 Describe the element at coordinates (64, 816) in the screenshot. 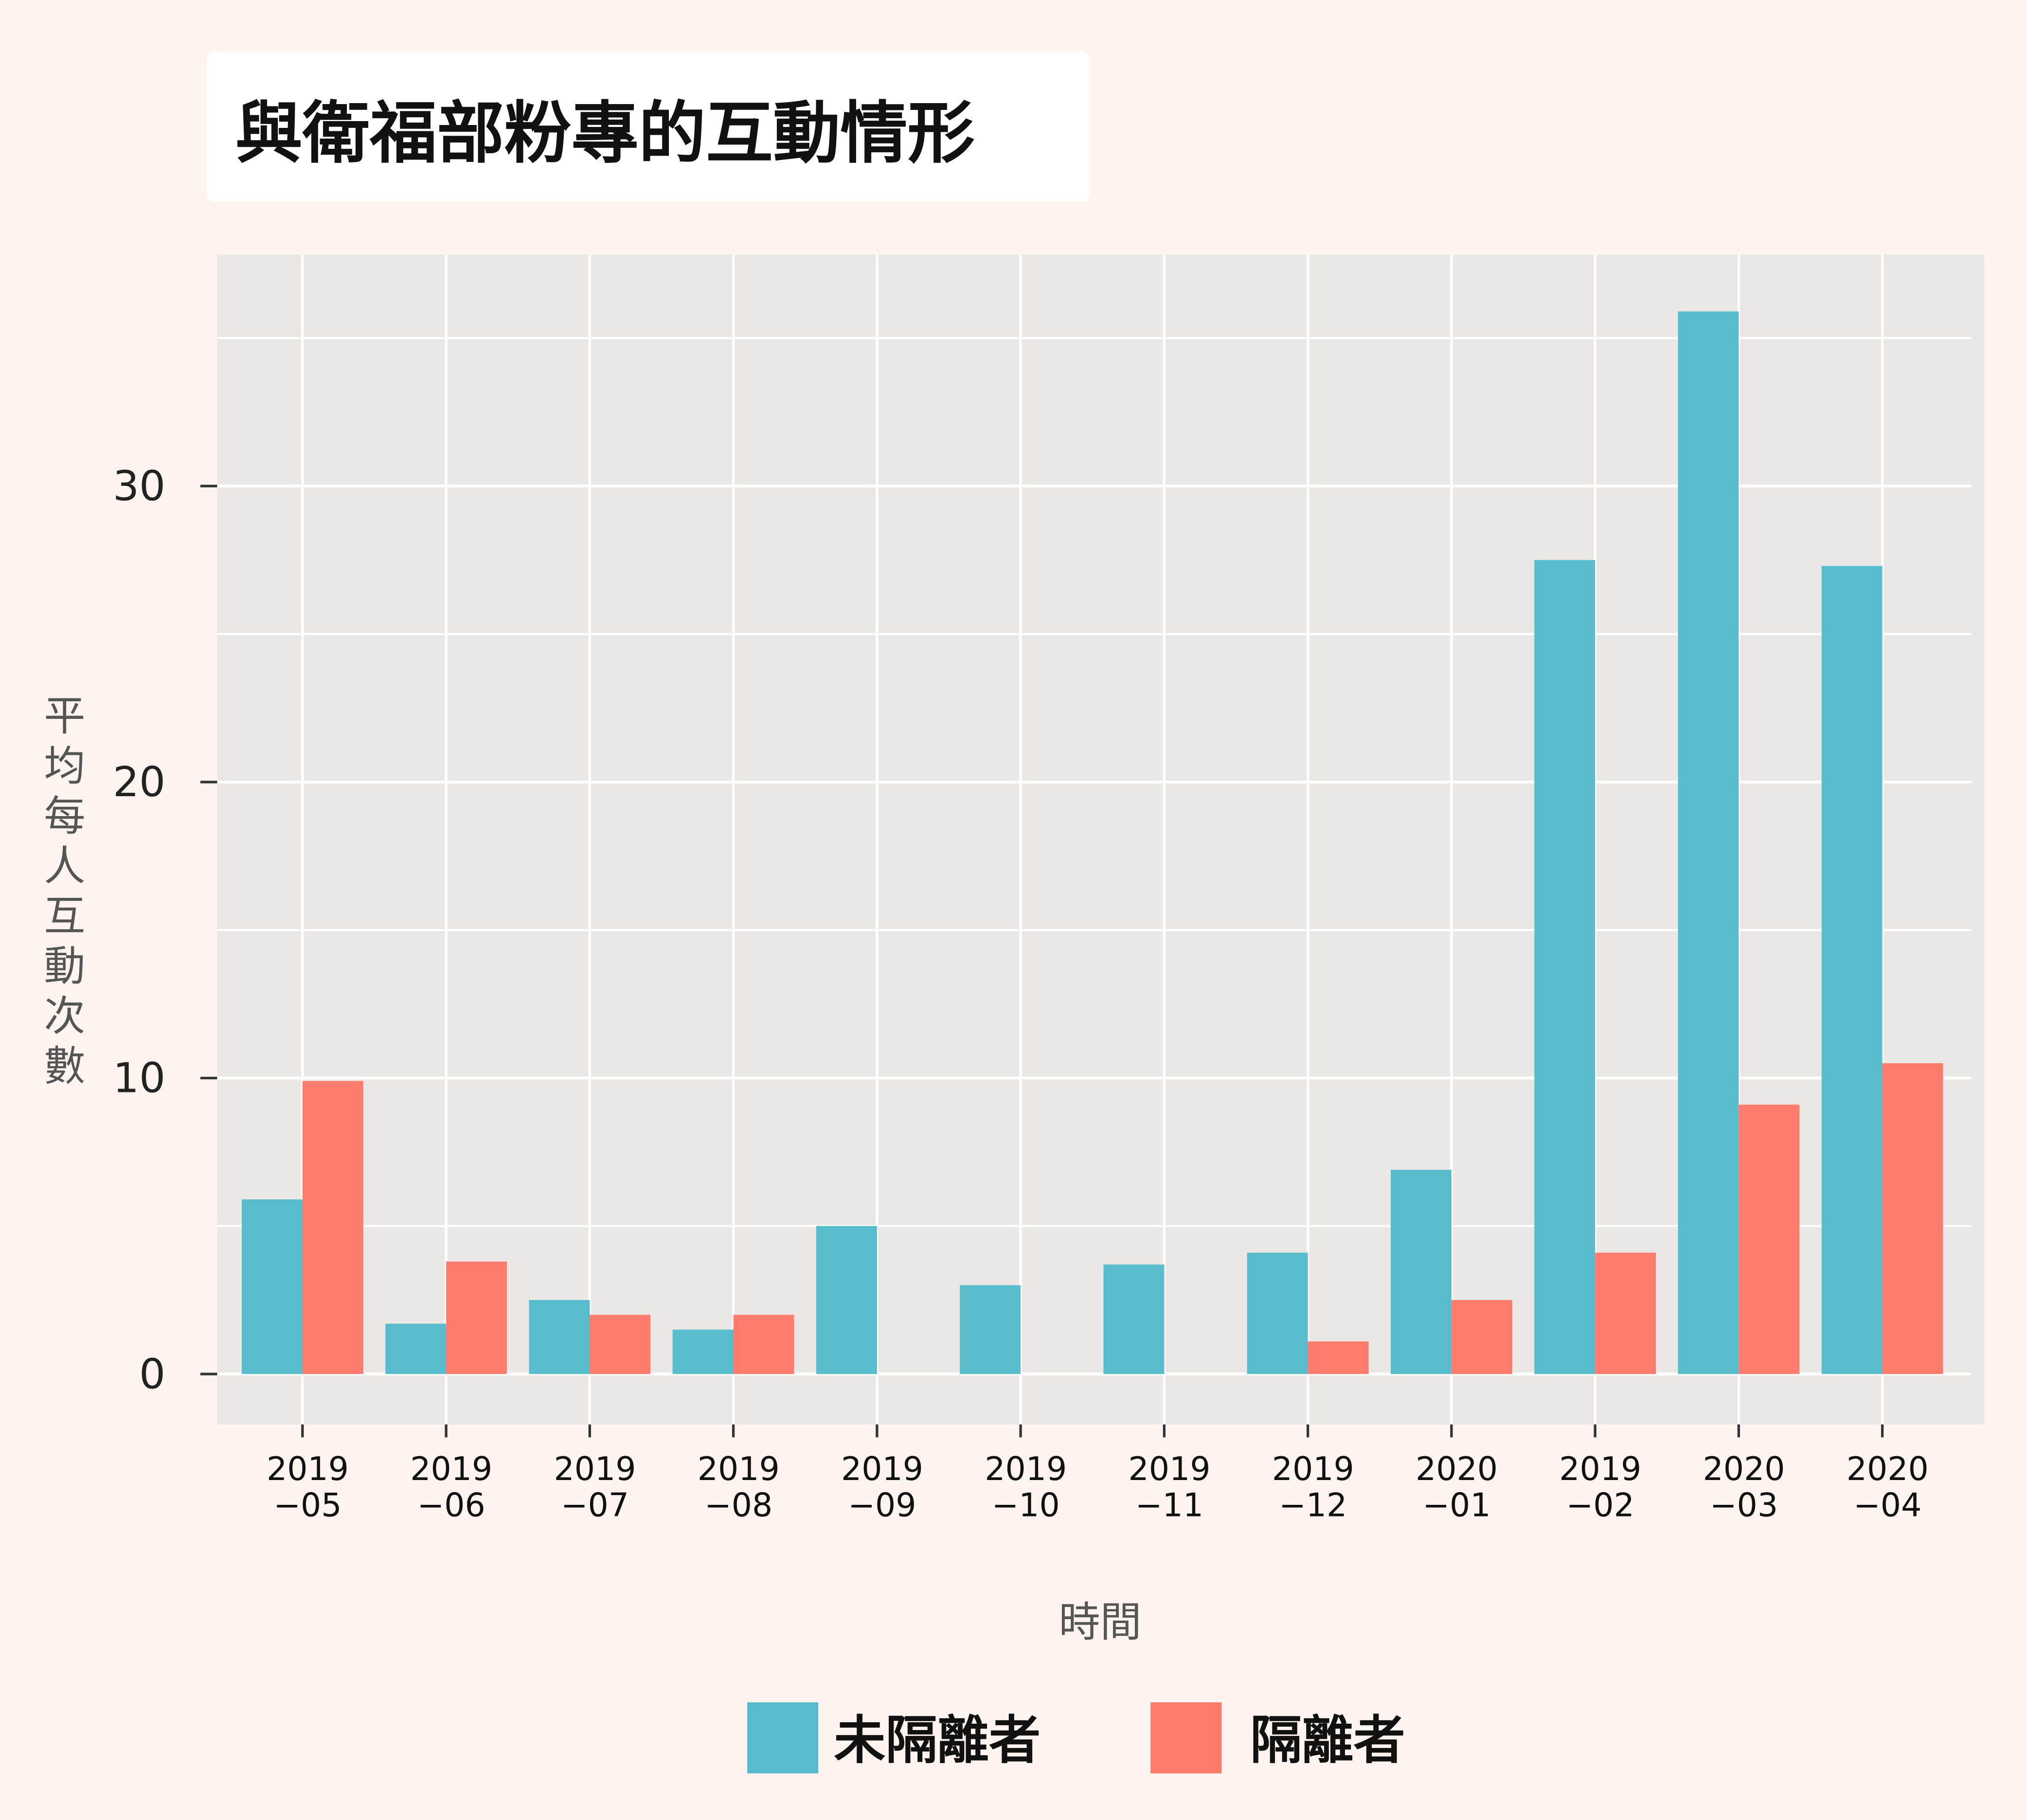

I see `y-axis-label-char: 每` at that location.